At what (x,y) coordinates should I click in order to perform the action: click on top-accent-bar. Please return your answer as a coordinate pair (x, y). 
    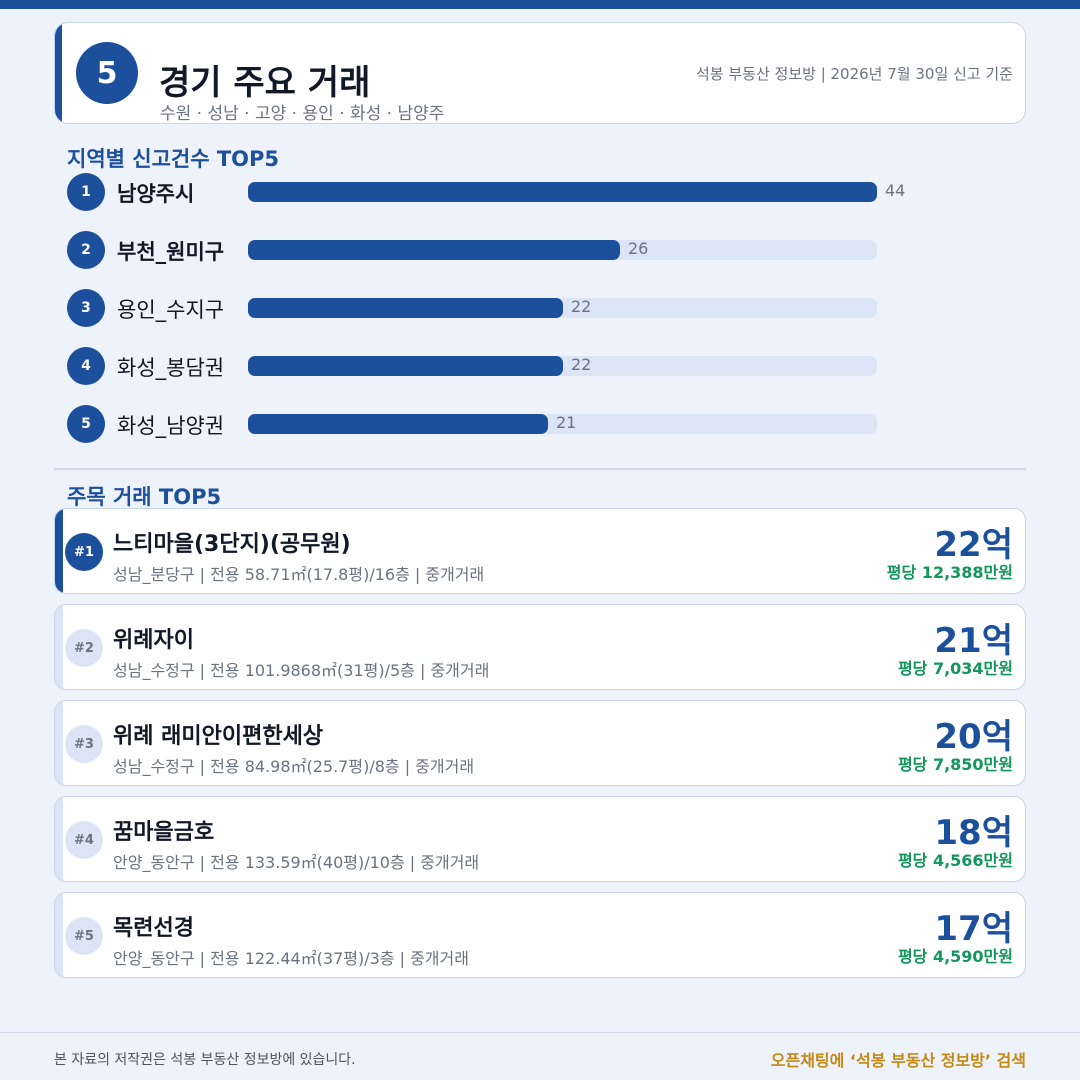
    Looking at the image, I should click on (540, 4).